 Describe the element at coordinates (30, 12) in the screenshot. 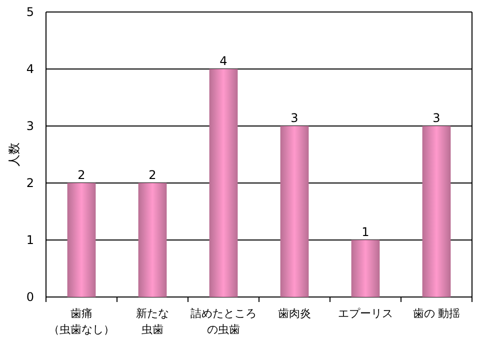

I see `y-tick-label: 5` at that location.